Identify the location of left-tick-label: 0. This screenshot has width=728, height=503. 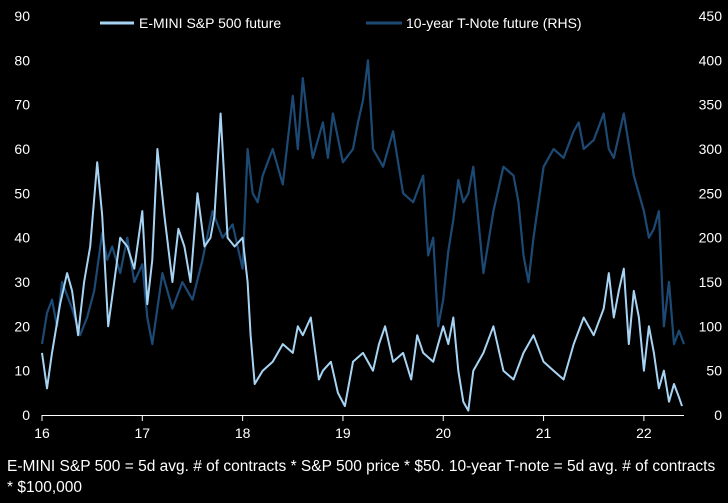
(26, 415).